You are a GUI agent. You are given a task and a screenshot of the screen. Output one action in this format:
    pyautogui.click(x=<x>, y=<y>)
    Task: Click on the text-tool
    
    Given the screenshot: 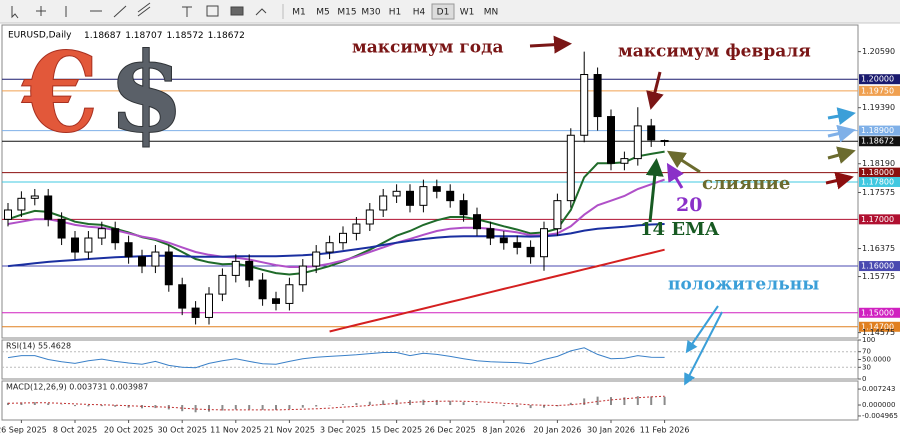 What is the action you would take?
    pyautogui.click(x=187, y=11)
    